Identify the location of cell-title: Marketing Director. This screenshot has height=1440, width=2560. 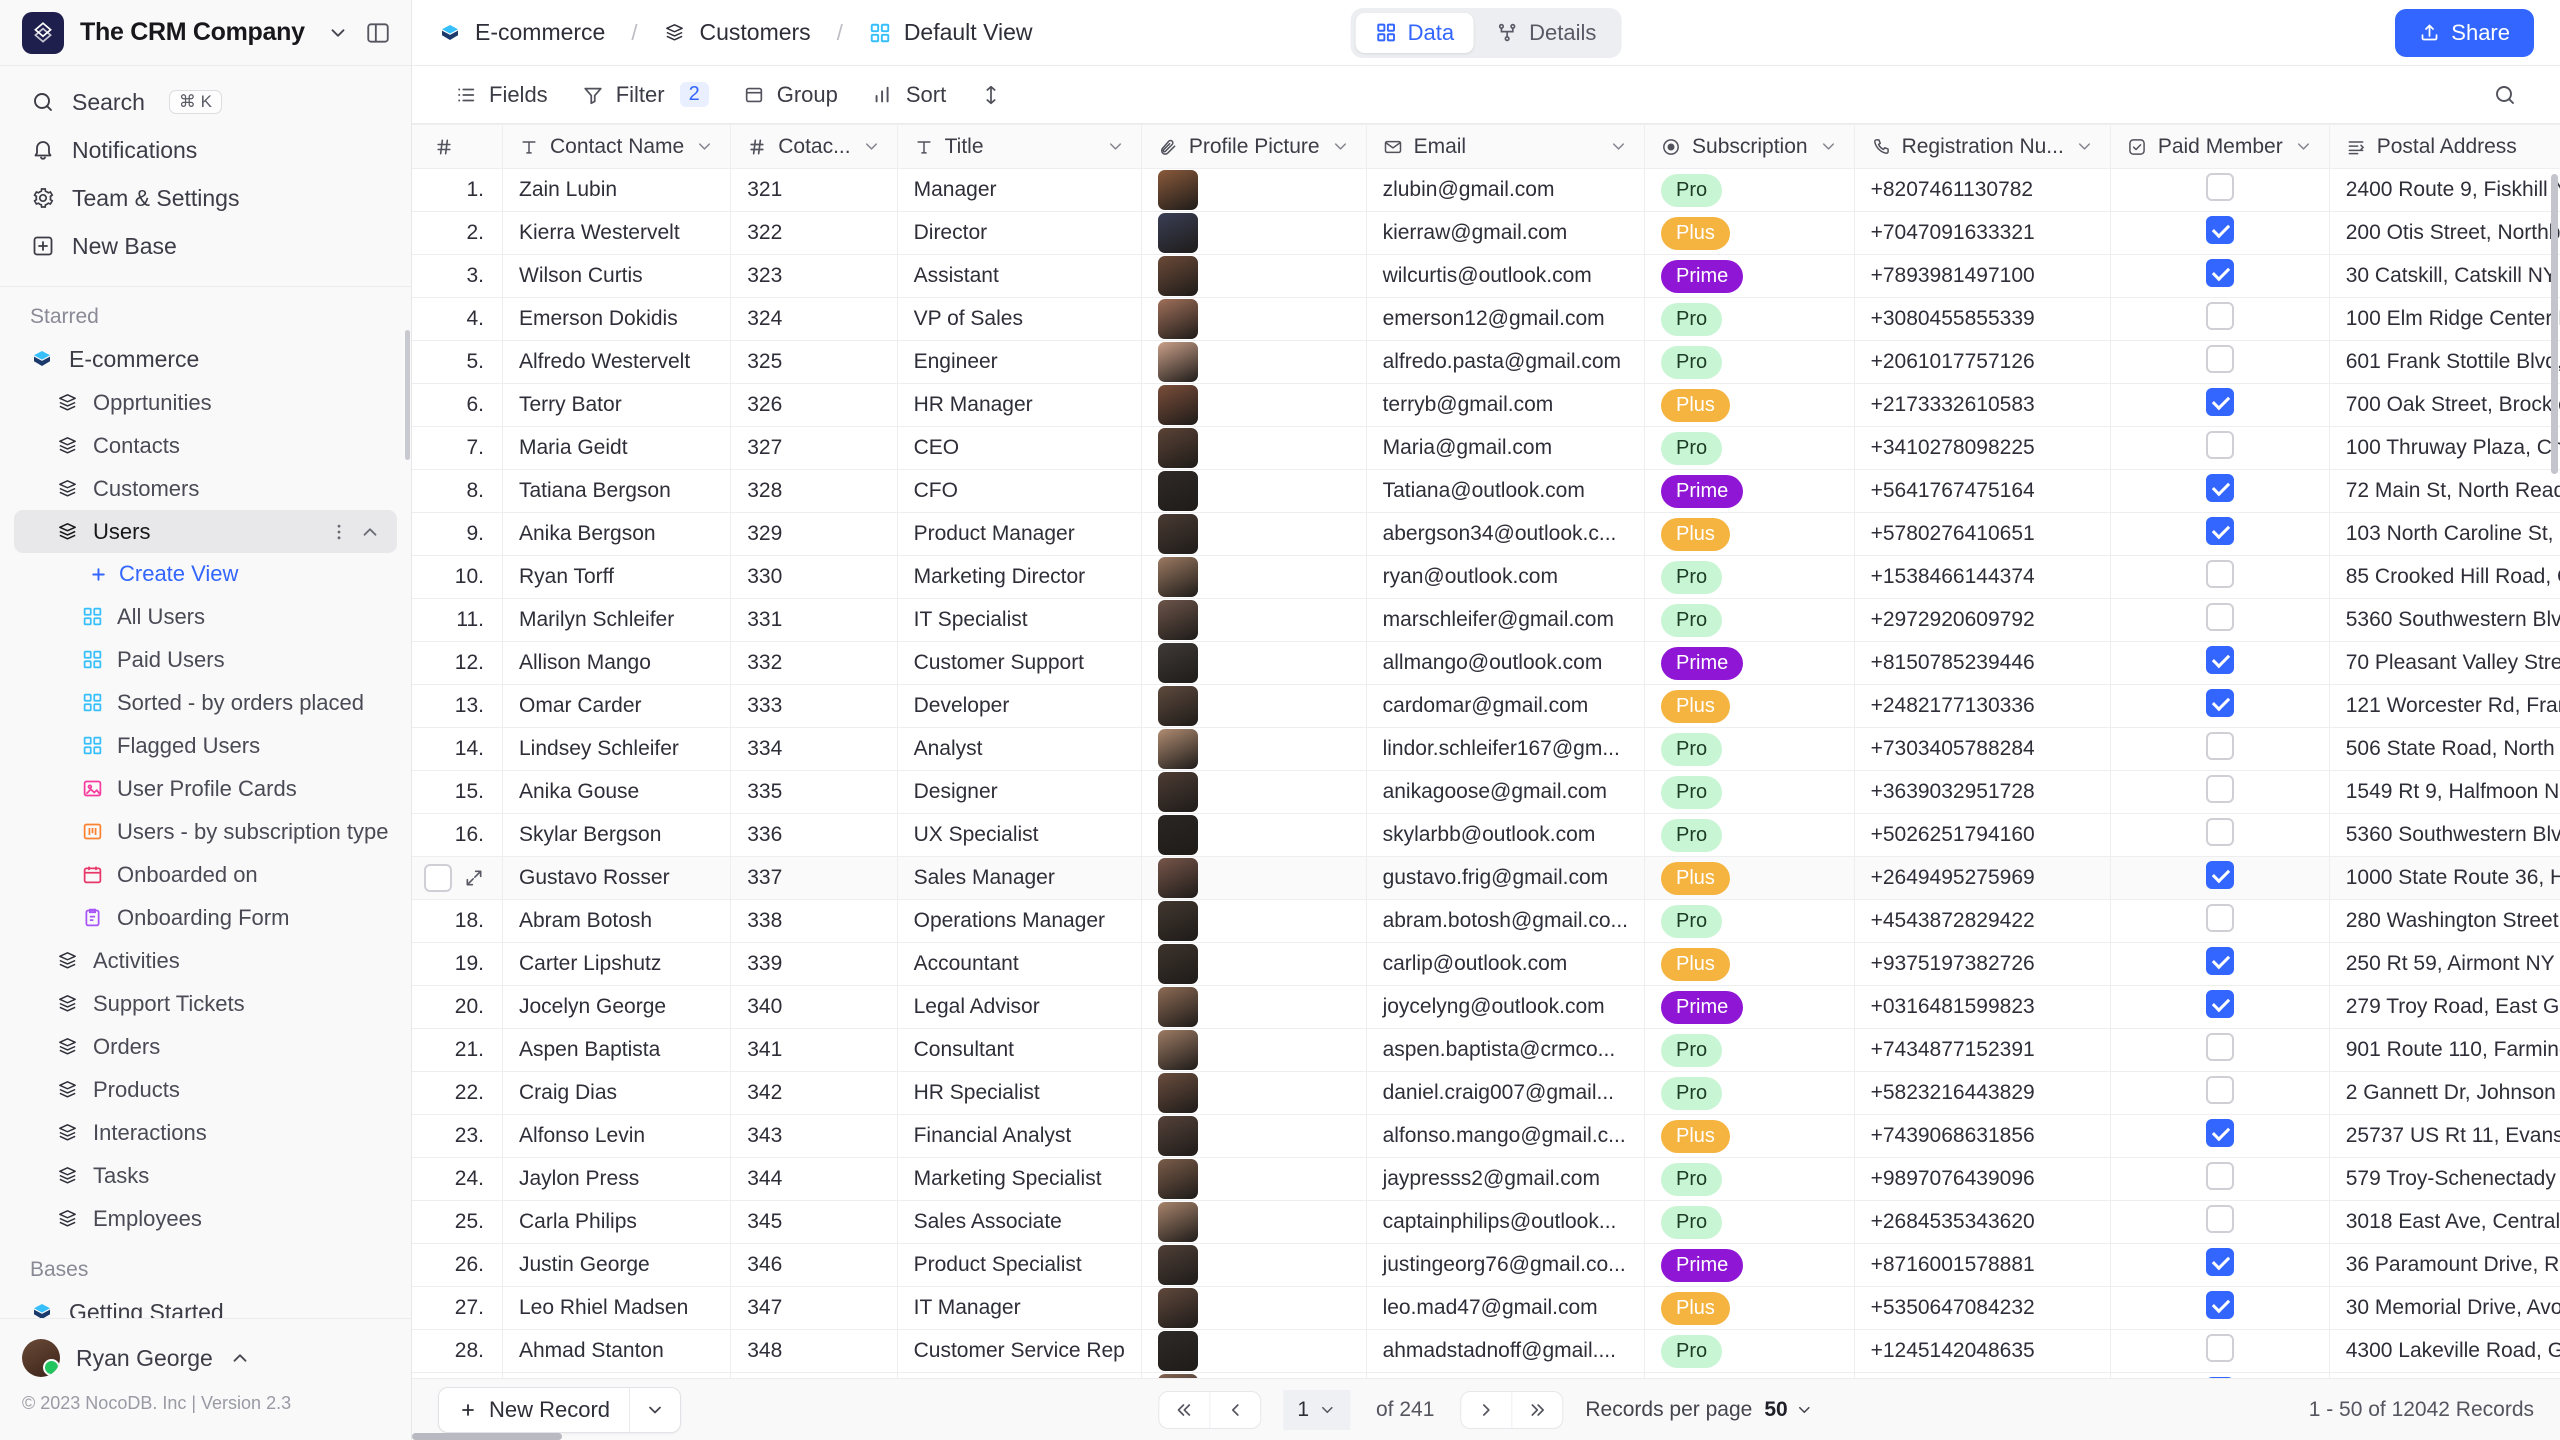
(1019, 577).